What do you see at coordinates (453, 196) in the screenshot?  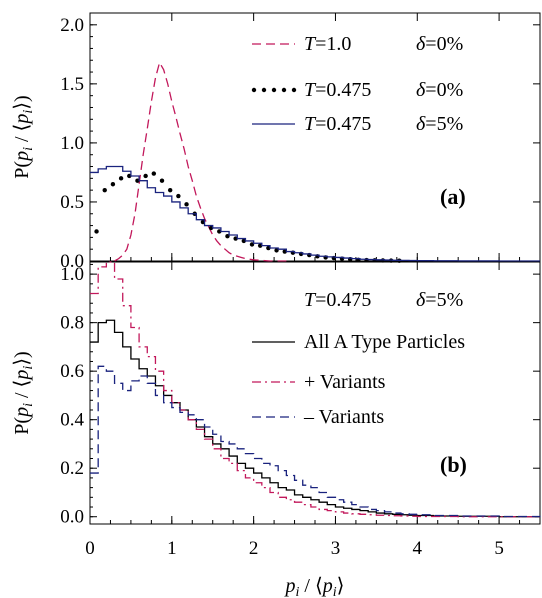 I see `panel-label: (a)` at bounding box center [453, 196].